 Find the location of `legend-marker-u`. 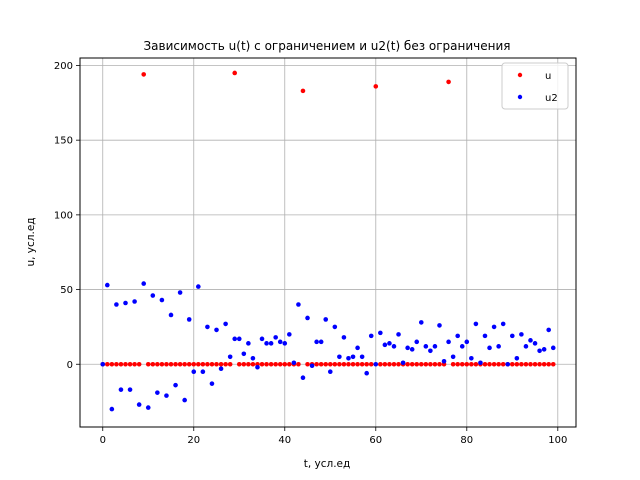

legend-marker-u is located at coordinates (520, 75).